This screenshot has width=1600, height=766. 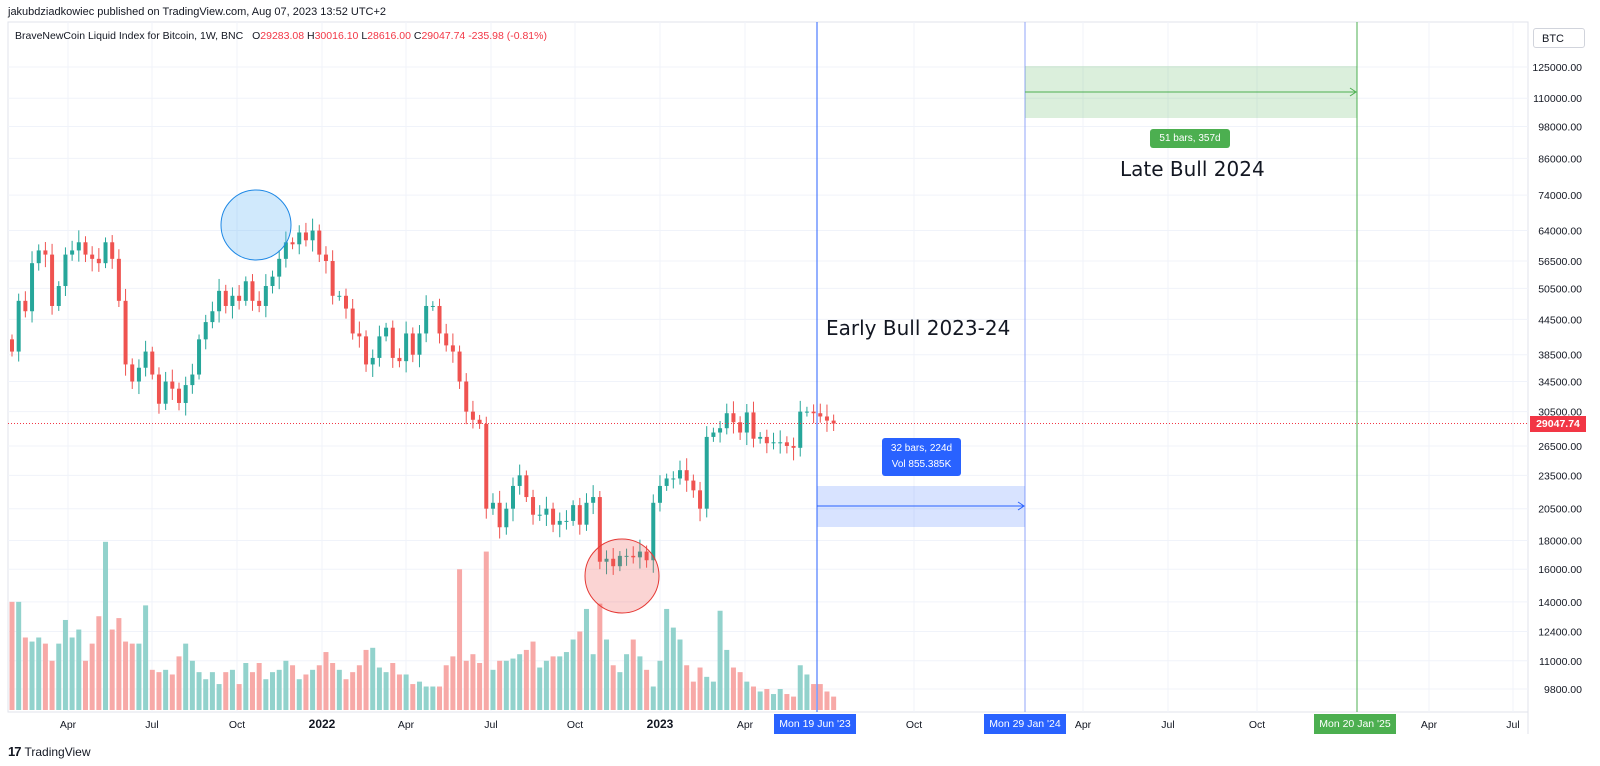 I want to click on y-tick-label: 26500.00, so click(x=1560, y=447).